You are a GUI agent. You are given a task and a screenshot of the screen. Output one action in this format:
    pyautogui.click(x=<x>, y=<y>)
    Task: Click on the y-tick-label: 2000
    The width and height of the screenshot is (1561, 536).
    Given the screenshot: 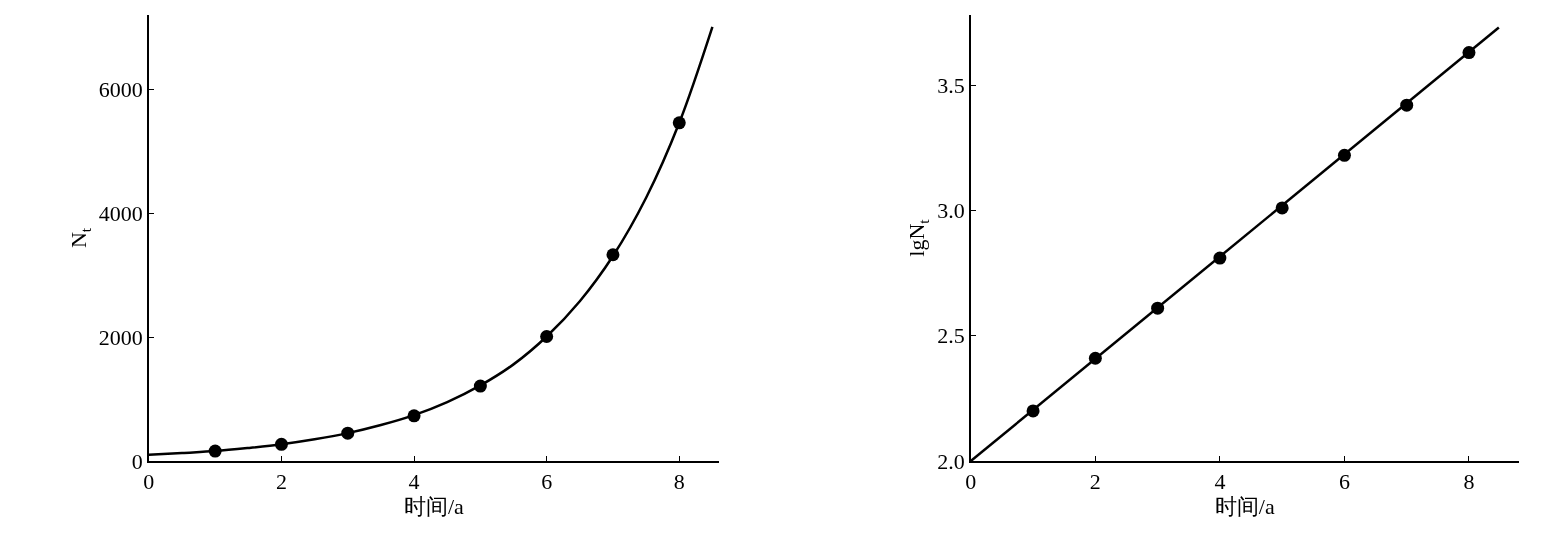 What is the action you would take?
    pyautogui.click(x=120, y=337)
    